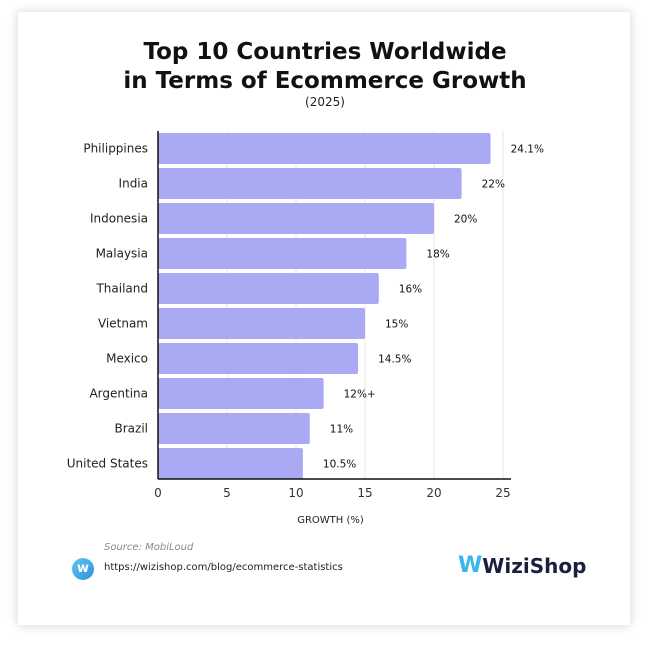 This screenshot has height=650, width=650. What do you see at coordinates (330, 520) in the screenshot?
I see `x-axis-title: GROWTH (%)` at bounding box center [330, 520].